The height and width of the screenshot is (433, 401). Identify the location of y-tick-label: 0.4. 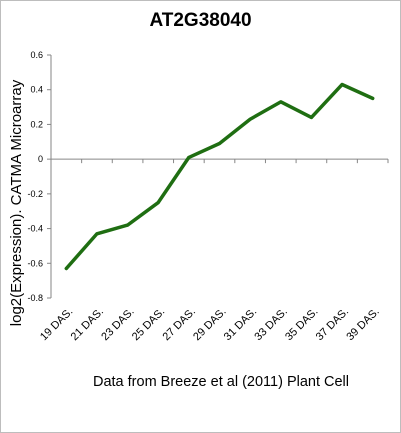
(36, 90).